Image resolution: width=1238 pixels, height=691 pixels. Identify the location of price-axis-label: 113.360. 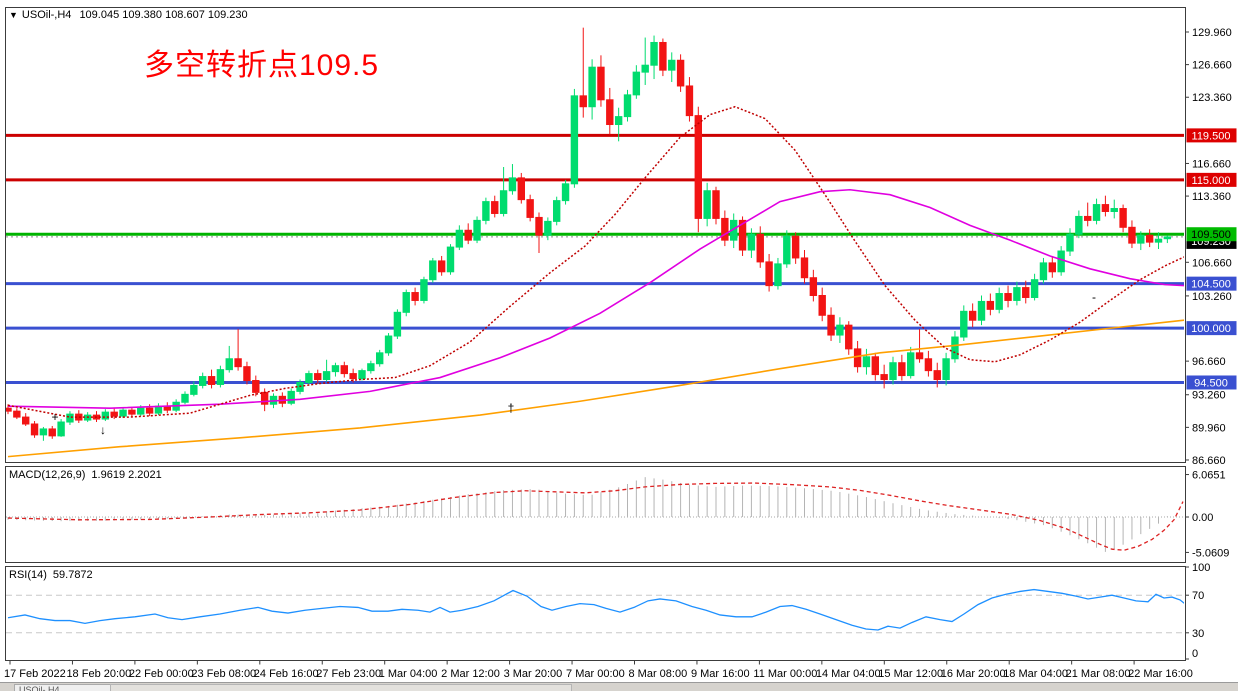
(1211, 197).